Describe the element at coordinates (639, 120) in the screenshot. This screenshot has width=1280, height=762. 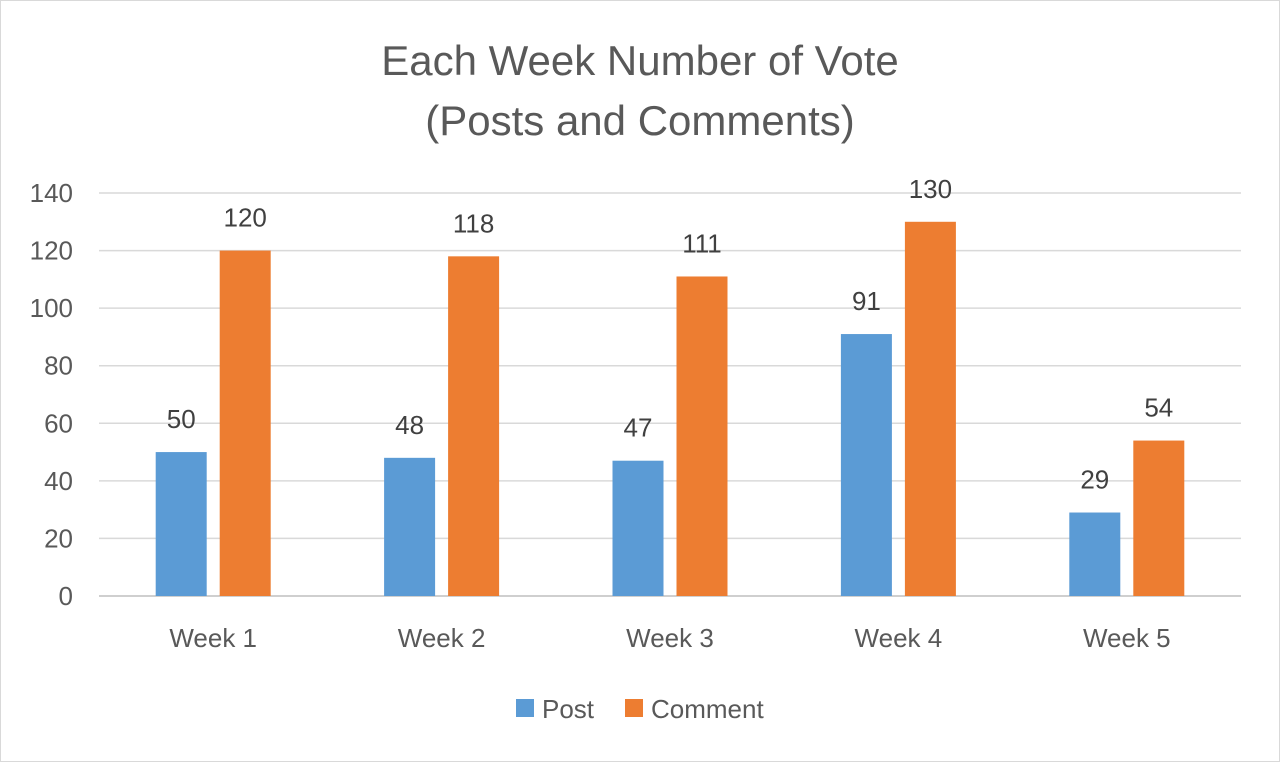
I see `chart-subtitle: (Posts and Comments)` at that location.